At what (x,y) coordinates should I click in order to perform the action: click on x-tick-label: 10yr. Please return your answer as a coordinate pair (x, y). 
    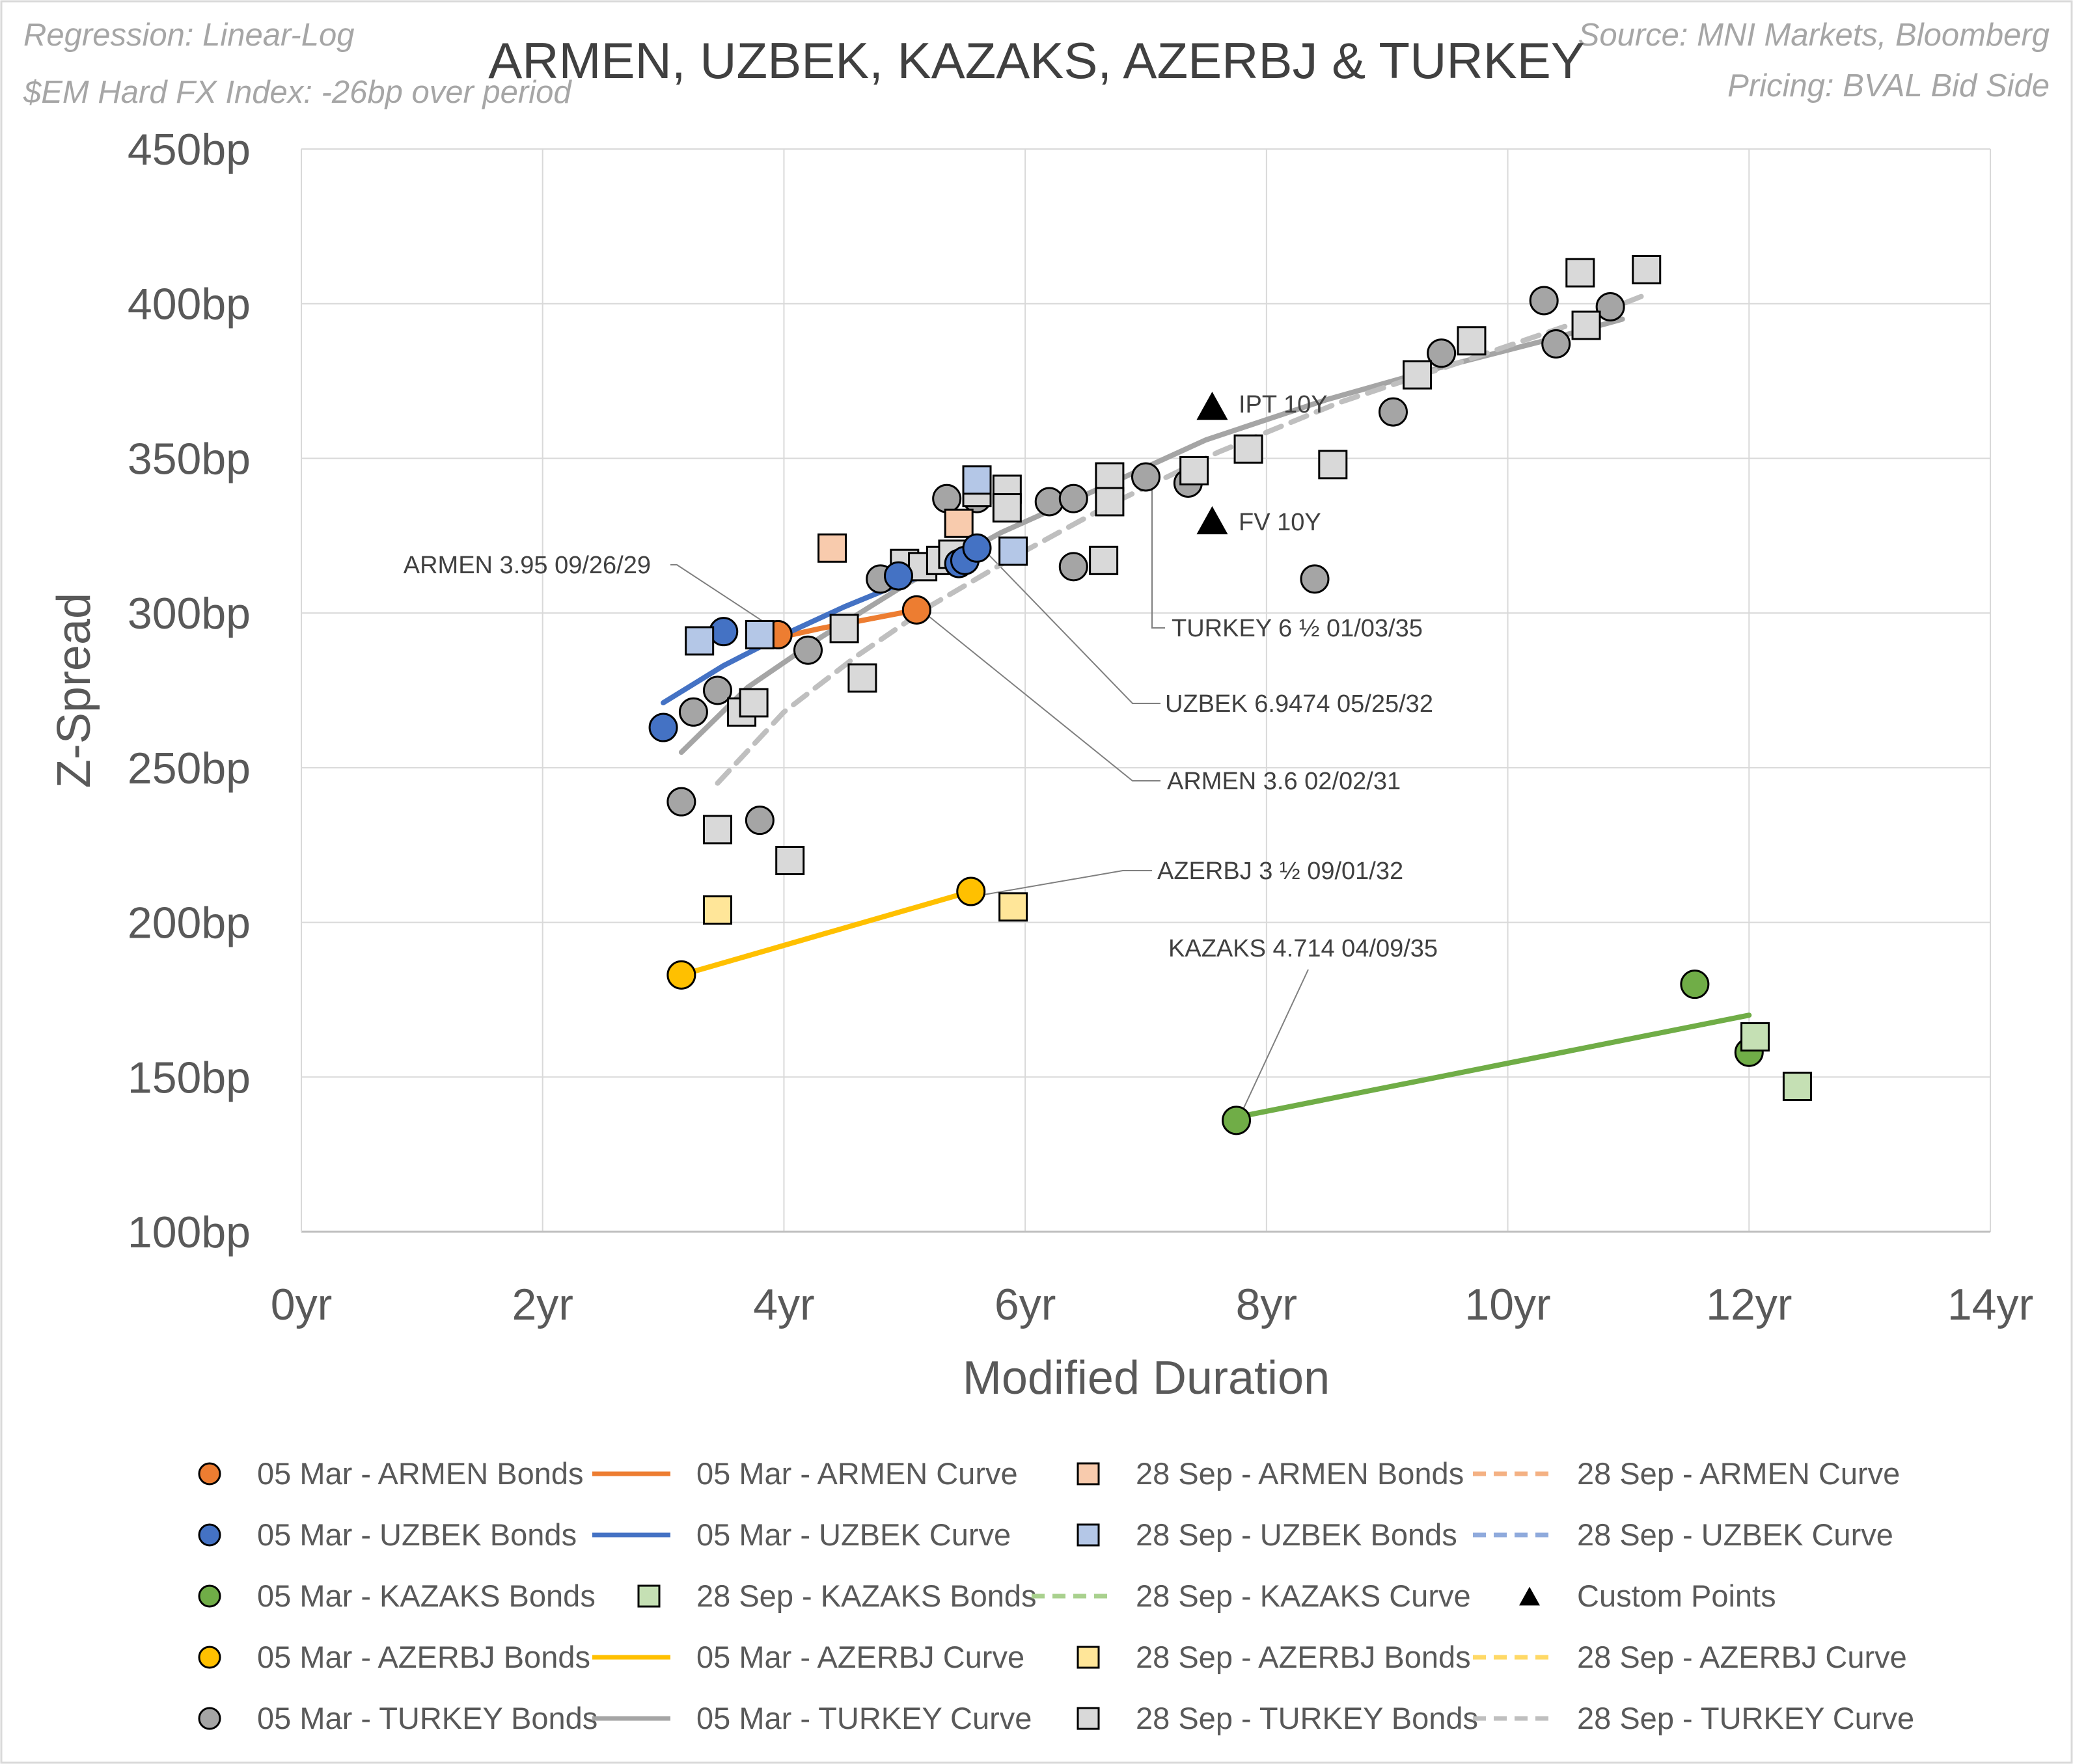
    Looking at the image, I should click on (1507, 1304).